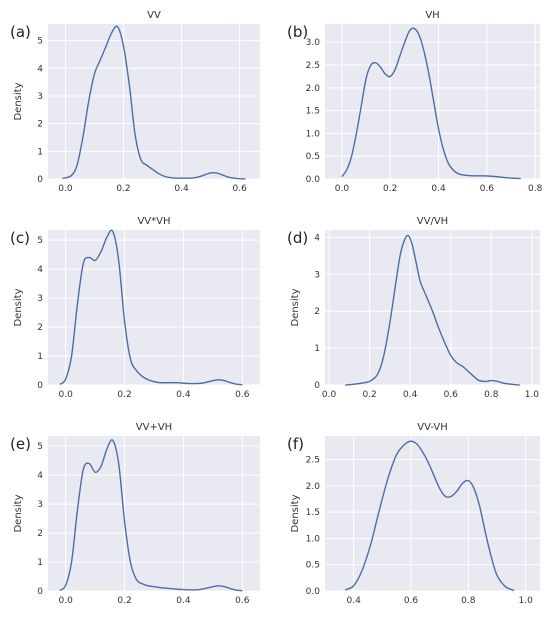 Image resolution: width=550 pixels, height=620 pixels. What do you see at coordinates (432, 15) in the screenshot?
I see `chart-title: VH` at bounding box center [432, 15].